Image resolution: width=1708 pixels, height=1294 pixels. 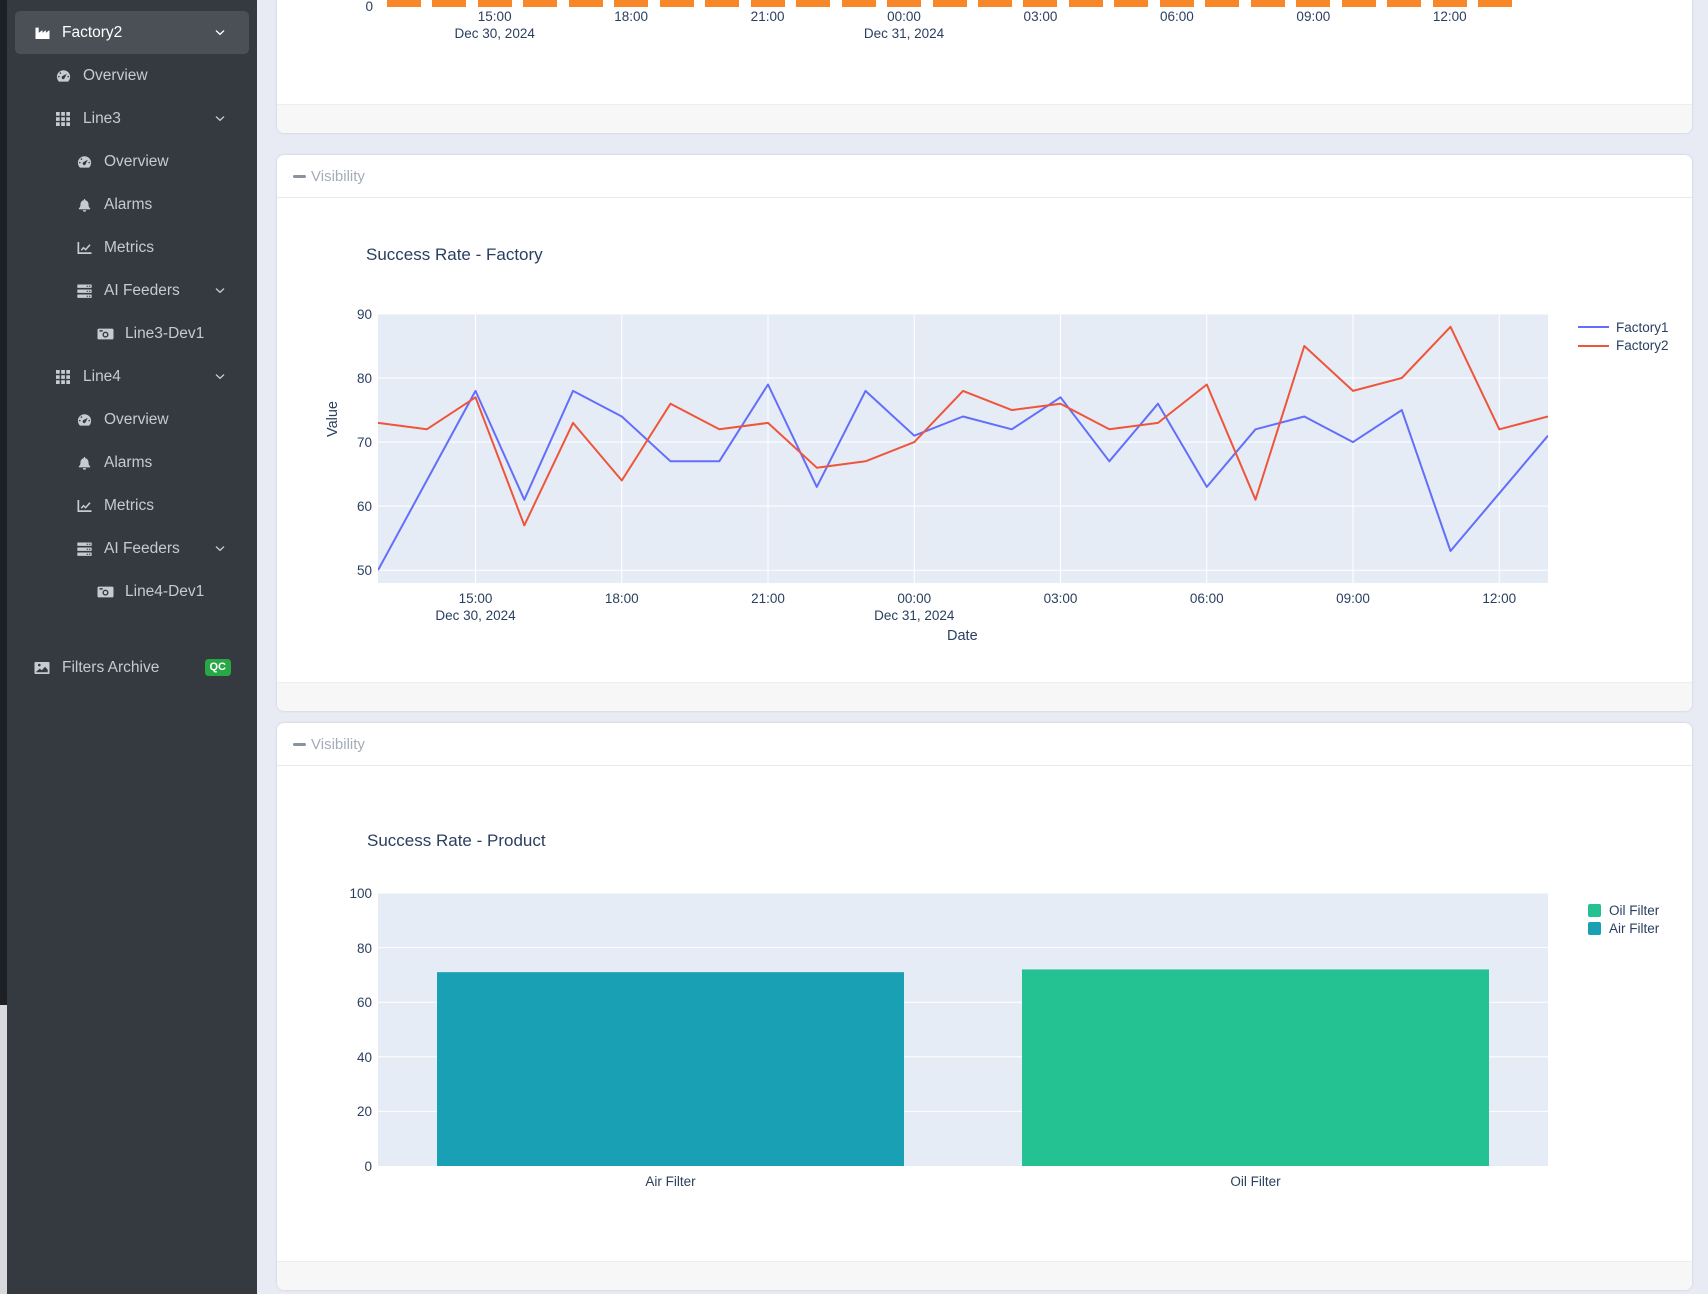 I want to click on x-tick-label: 03:00, so click(x=1040, y=16).